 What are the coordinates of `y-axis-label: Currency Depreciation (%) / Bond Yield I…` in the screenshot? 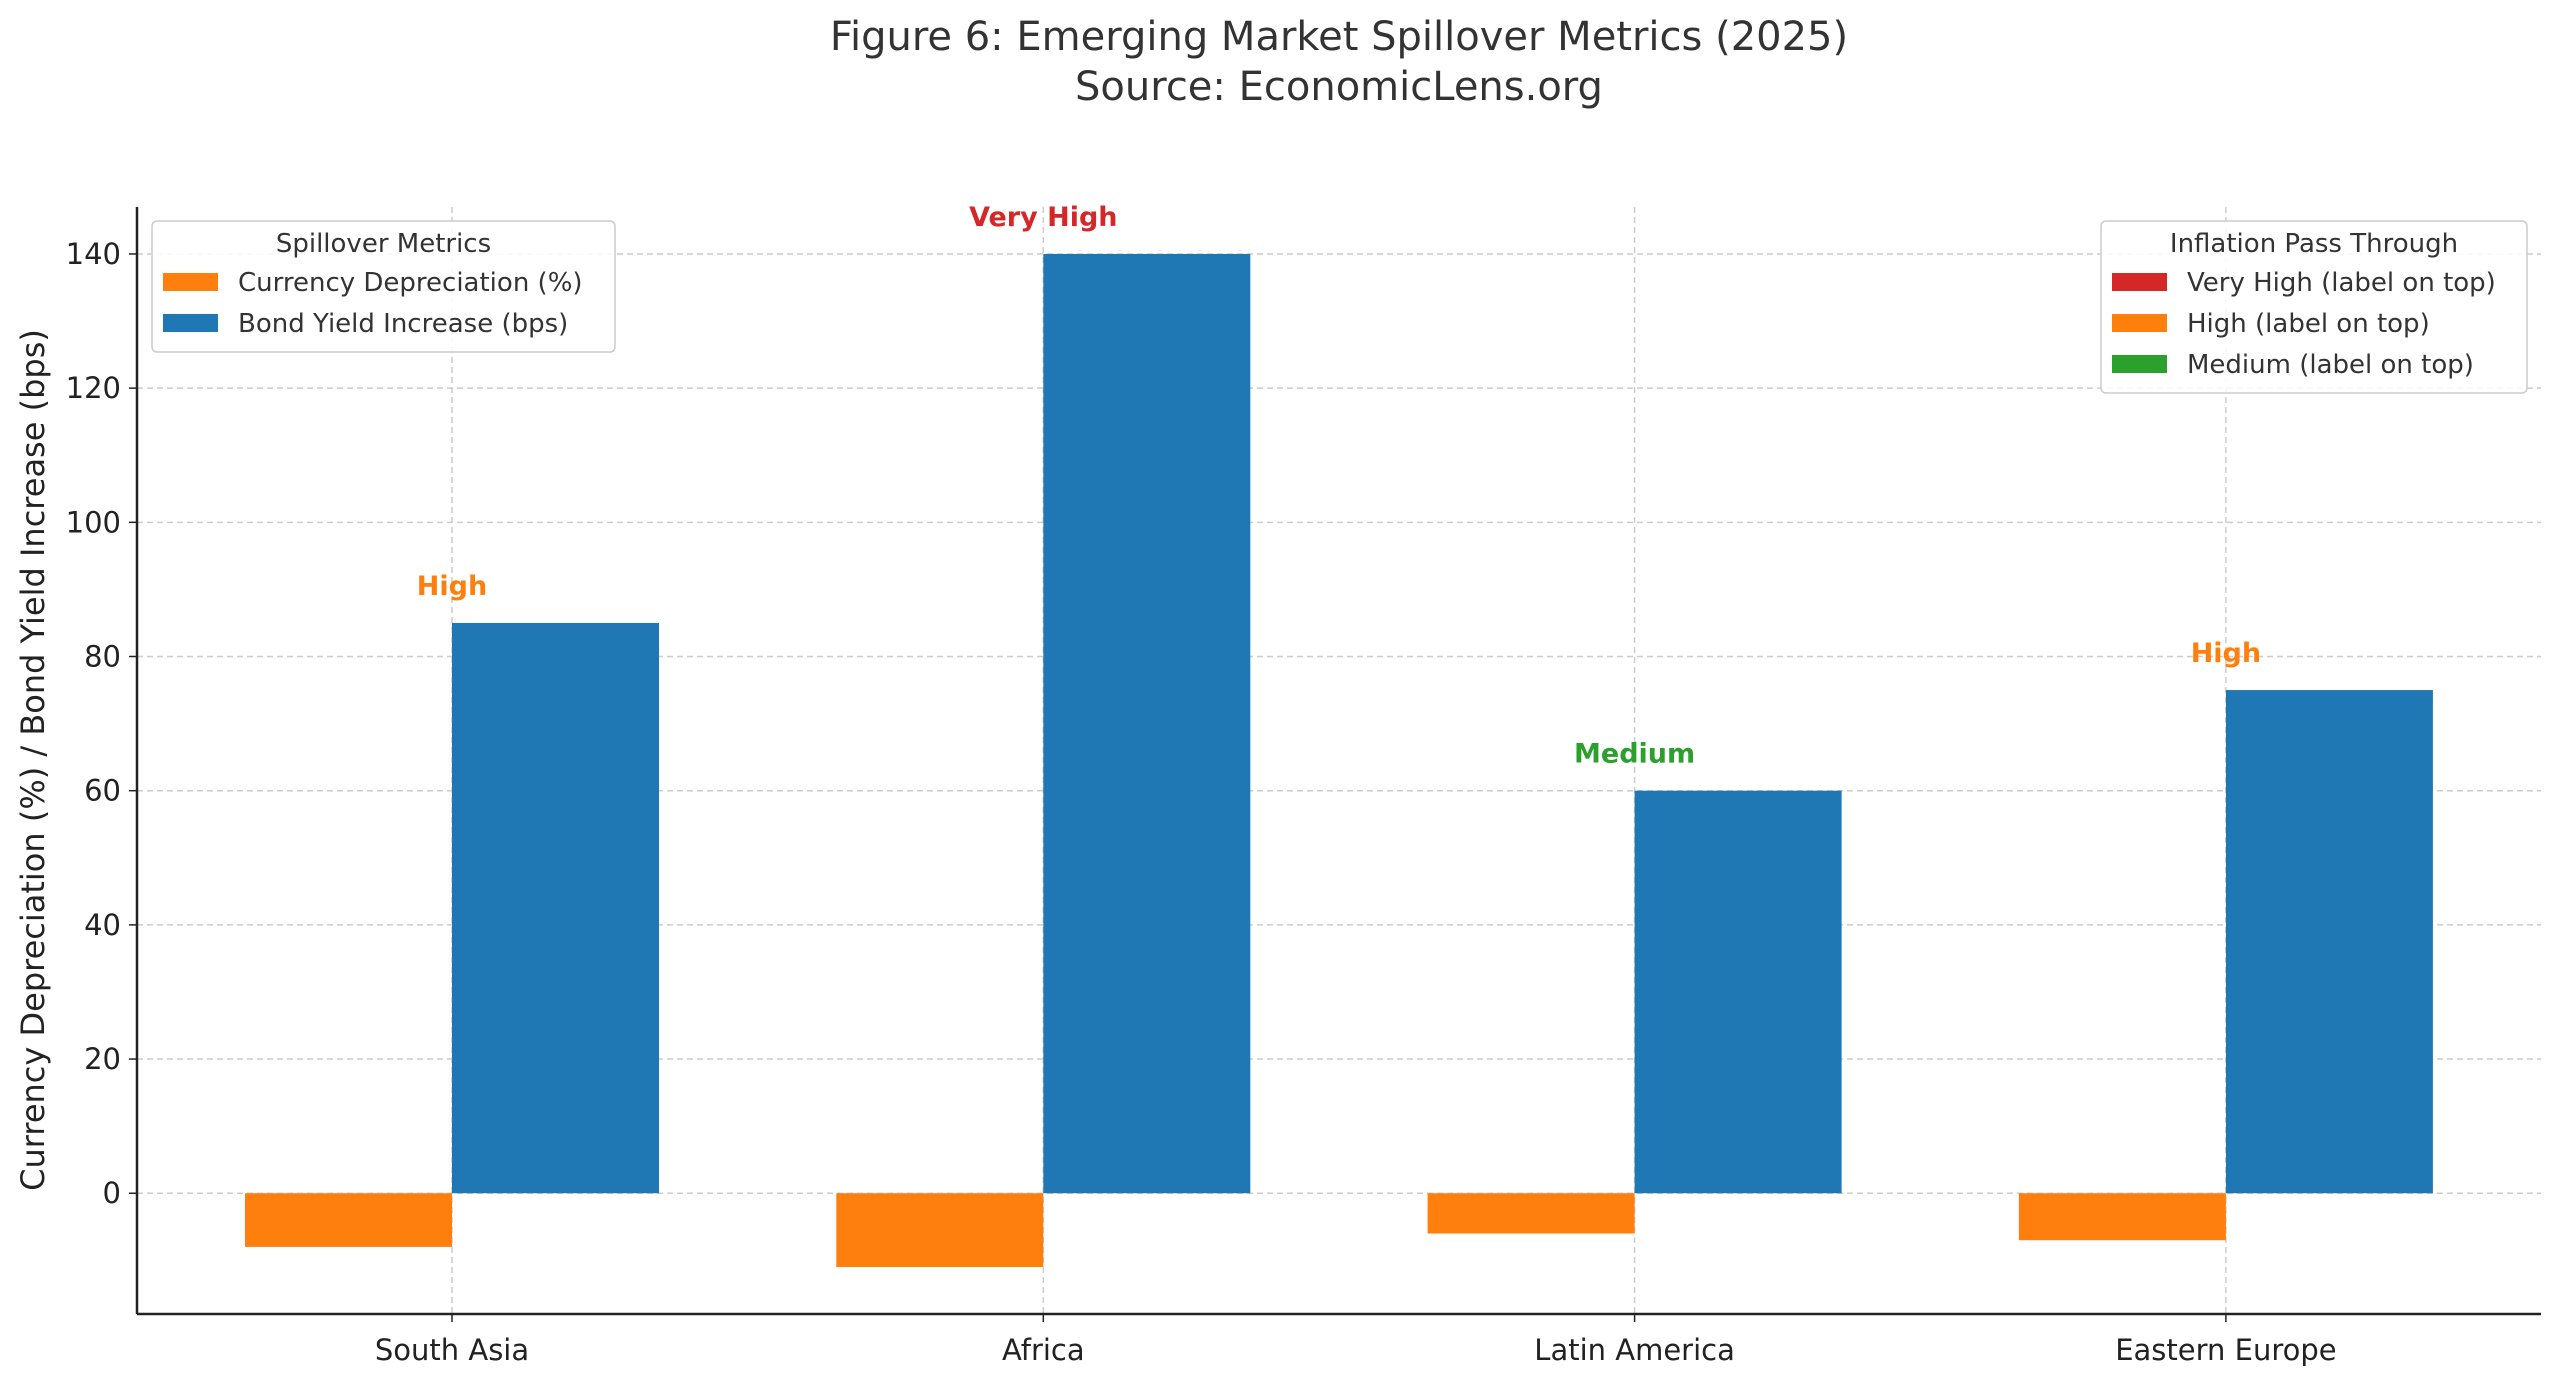 It's located at (33, 760).